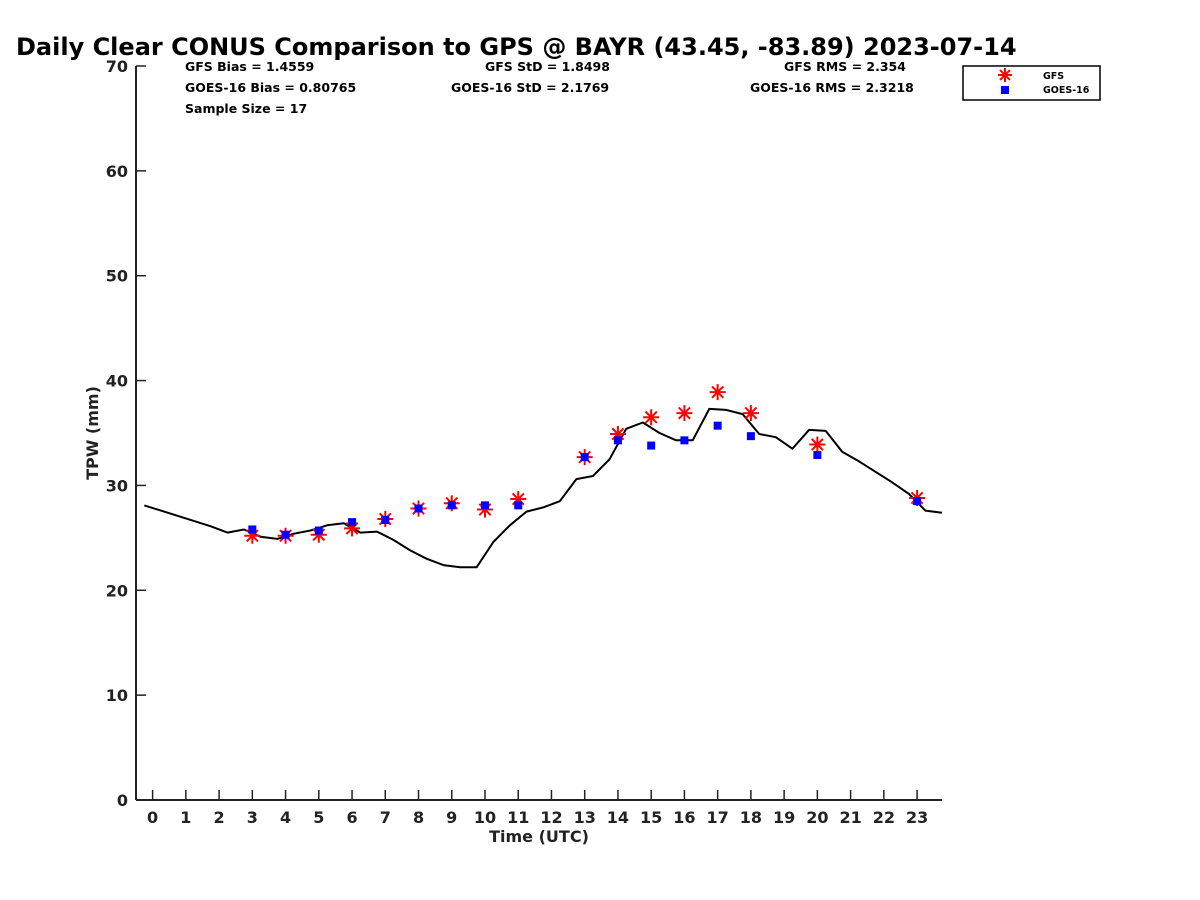  What do you see at coordinates (152, 817) in the screenshot?
I see `x-tick-label: 0` at bounding box center [152, 817].